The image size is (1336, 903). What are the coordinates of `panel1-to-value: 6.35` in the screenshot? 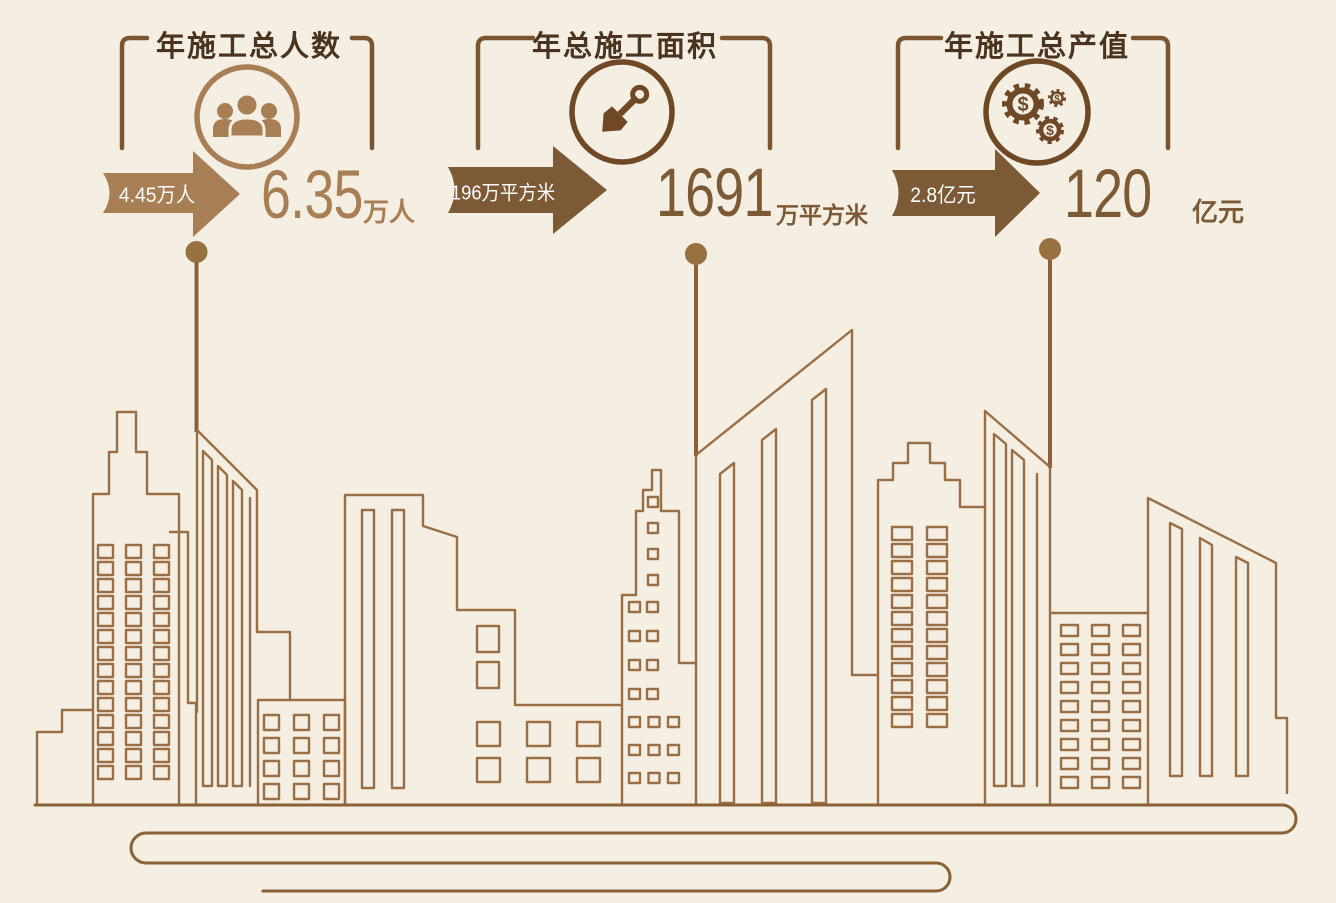 It's located at (312, 194).